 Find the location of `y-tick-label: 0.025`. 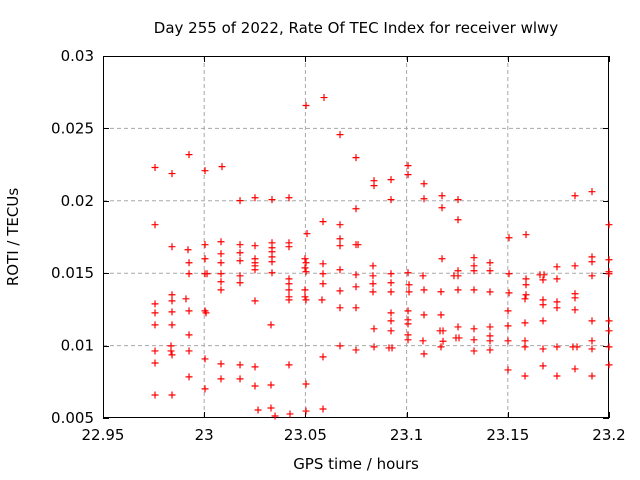

y-tick-label: 0.025 is located at coordinates (72, 128).